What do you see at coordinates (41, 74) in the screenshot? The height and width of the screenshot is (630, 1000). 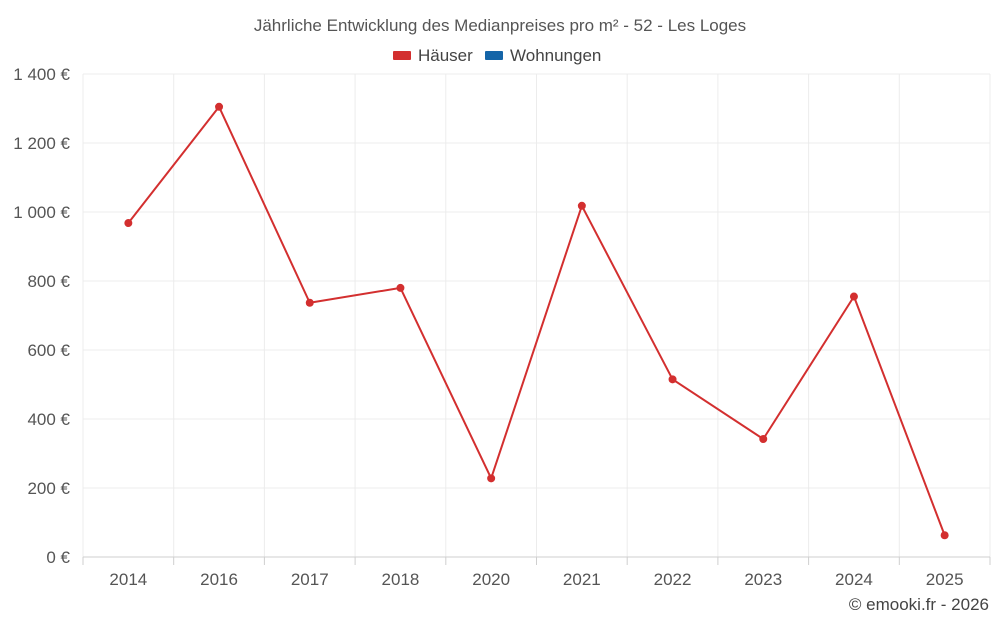 I see `y-tick-label: 1 400 €` at bounding box center [41, 74].